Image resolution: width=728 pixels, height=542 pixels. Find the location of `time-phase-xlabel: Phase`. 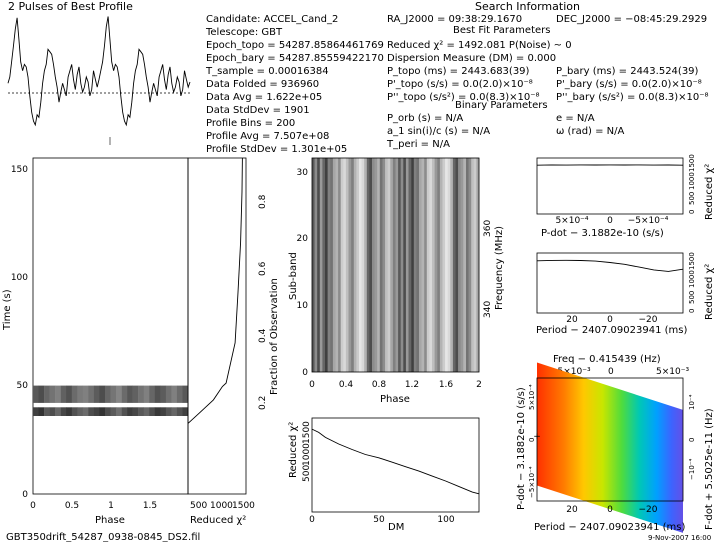

time-phase-xlabel: Phase is located at coordinates (110, 520).